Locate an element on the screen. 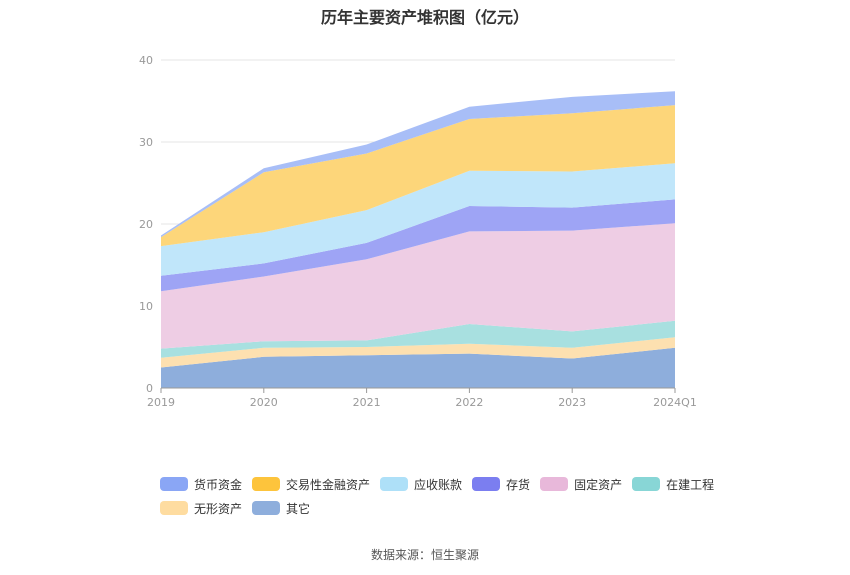  legend-item-cash: 货币资金 is located at coordinates (201, 484).